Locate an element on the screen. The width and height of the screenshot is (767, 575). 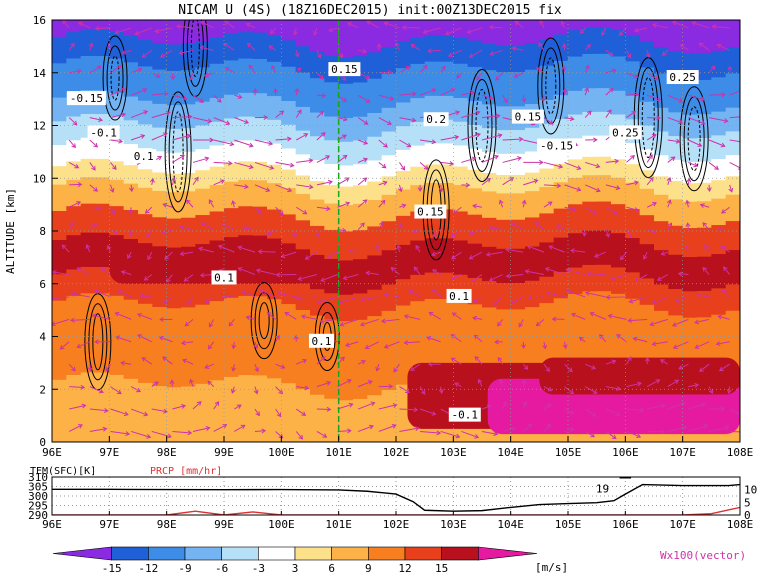
shade-core is located at coordinates (639, 376).